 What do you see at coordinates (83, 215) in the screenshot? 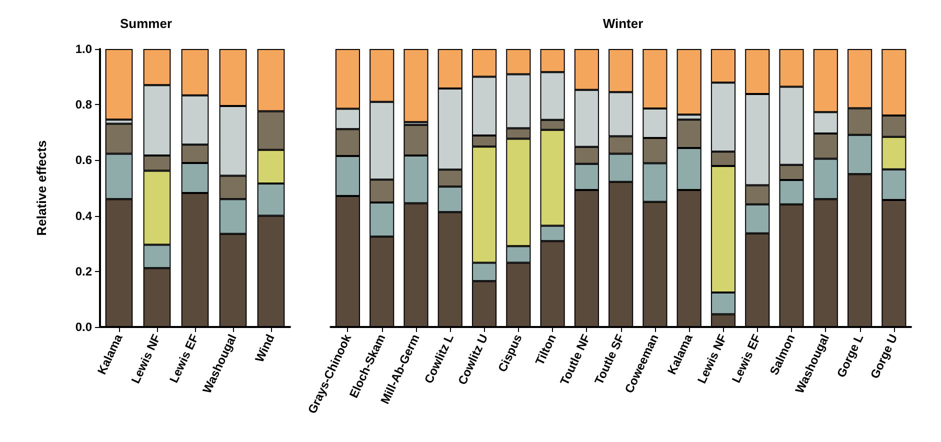
I see `y-tick-label: 0.4` at bounding box center [83, 215].